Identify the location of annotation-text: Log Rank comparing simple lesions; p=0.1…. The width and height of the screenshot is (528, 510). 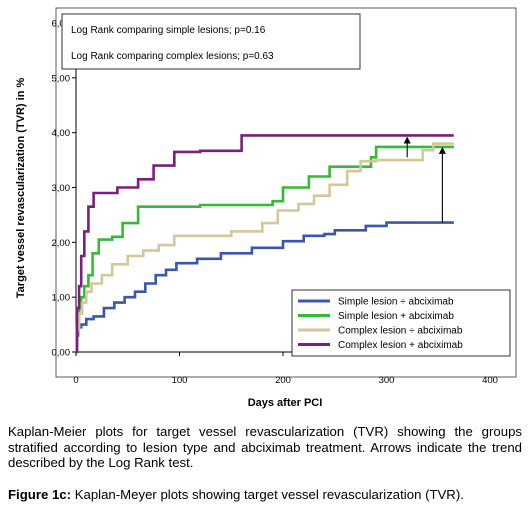
(168, 30).